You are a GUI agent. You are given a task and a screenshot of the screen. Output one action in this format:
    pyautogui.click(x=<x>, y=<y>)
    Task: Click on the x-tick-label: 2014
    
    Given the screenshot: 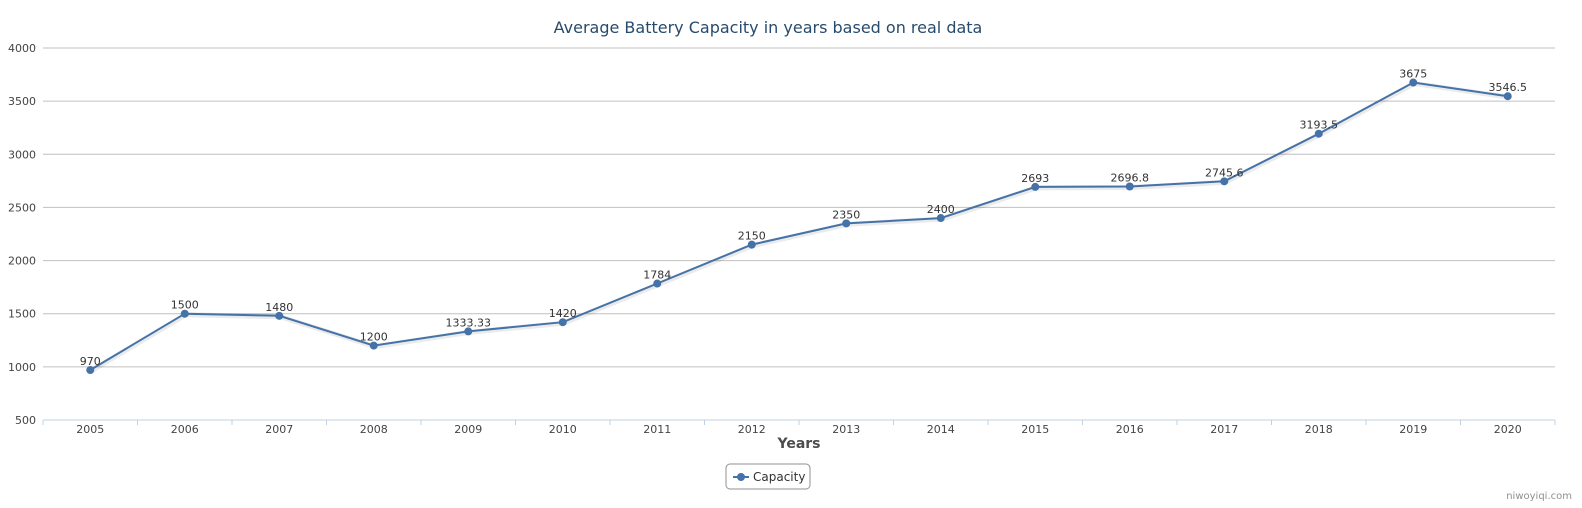 What is the action you would take?
    pyautogui.click(x=941, y=429)
    